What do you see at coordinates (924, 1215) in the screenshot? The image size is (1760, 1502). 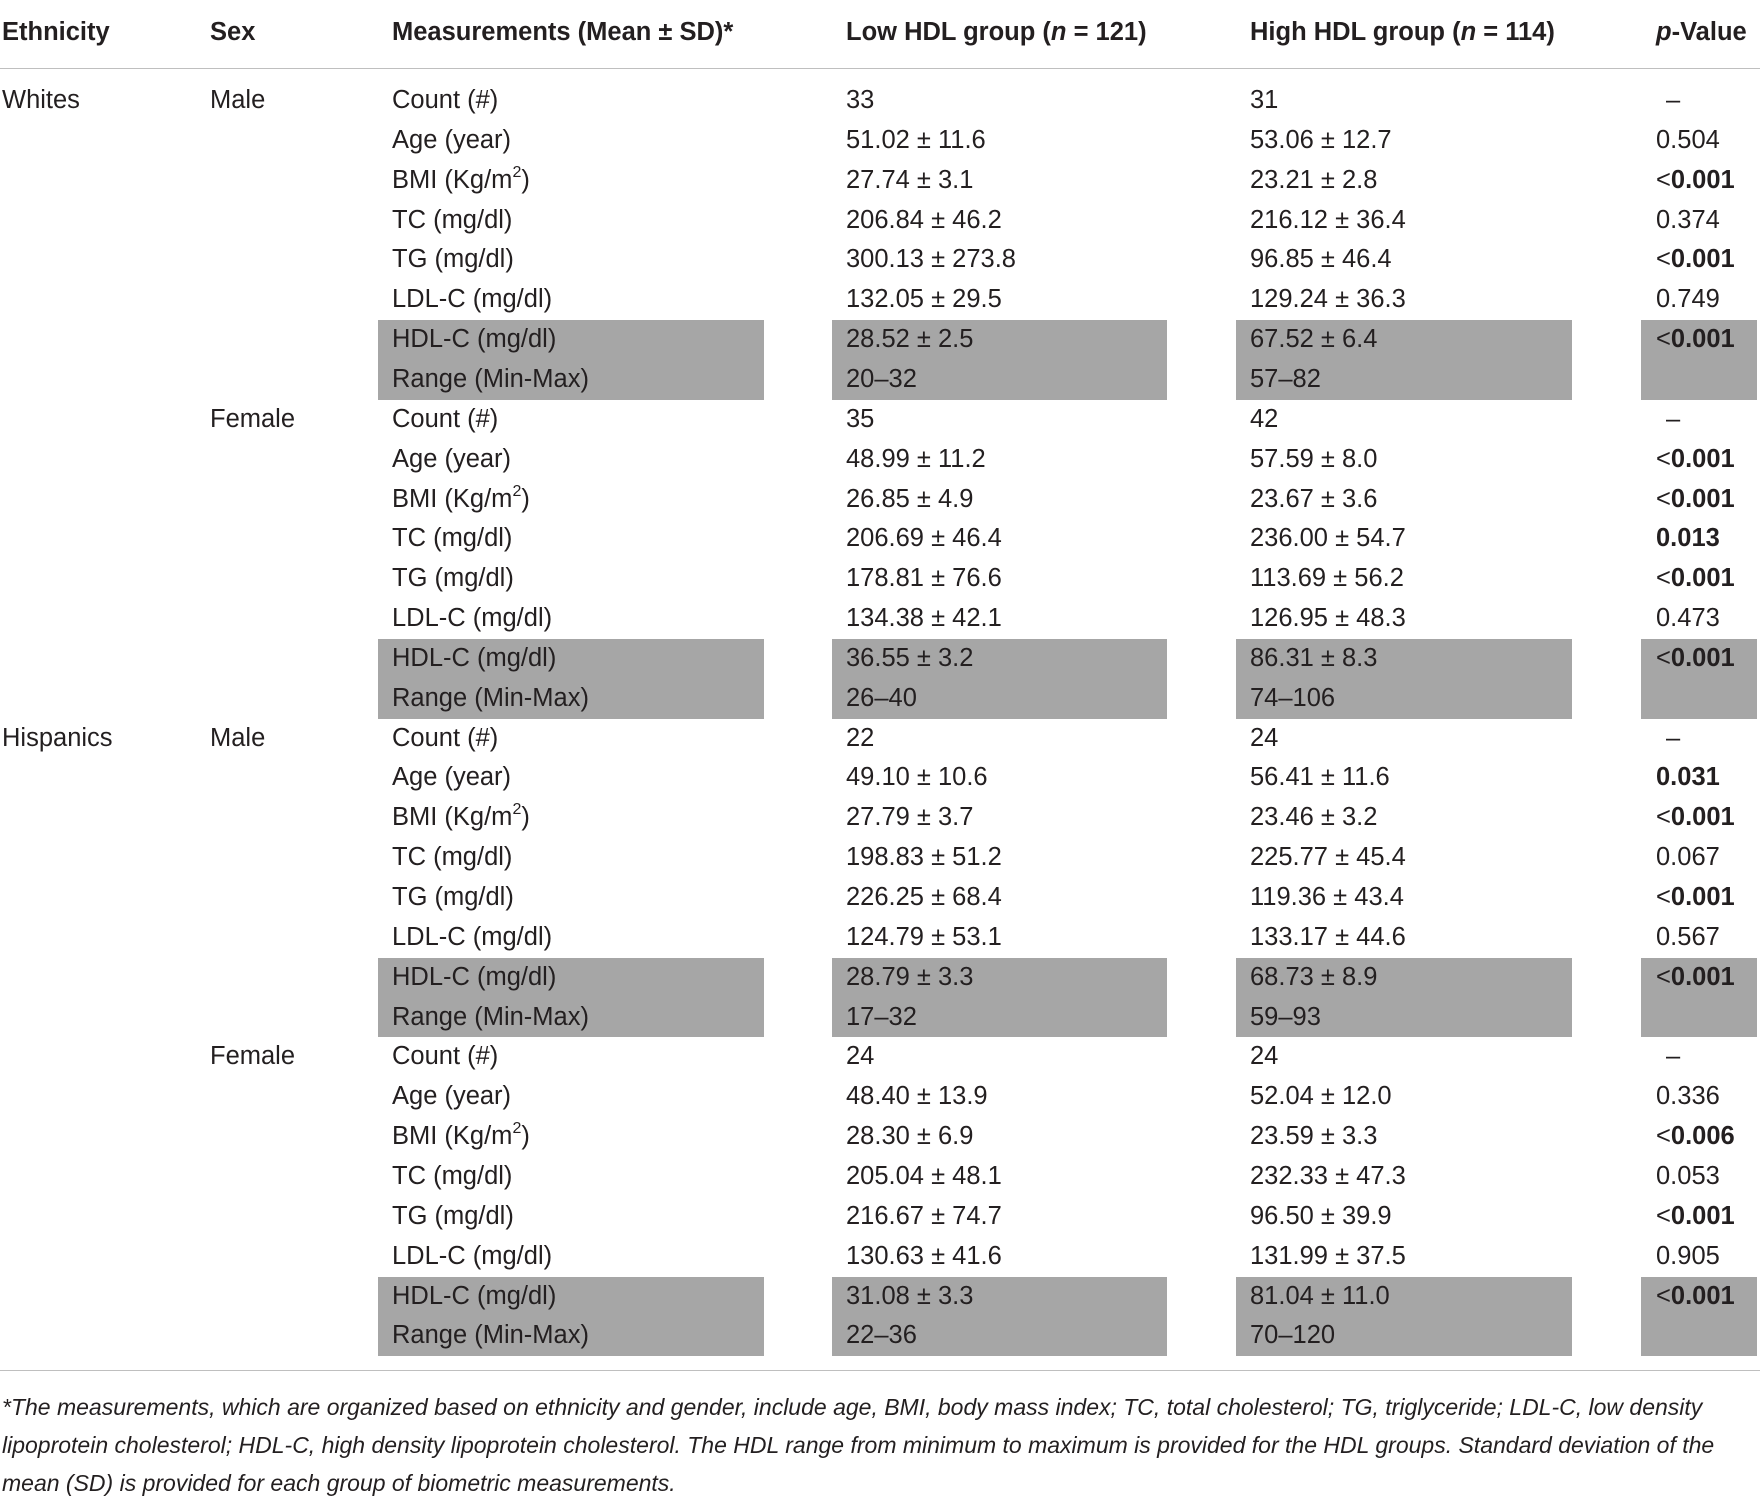 I see `low-hdl-value: 216.67 ± 74.7` at bounding box center [924, 1215].